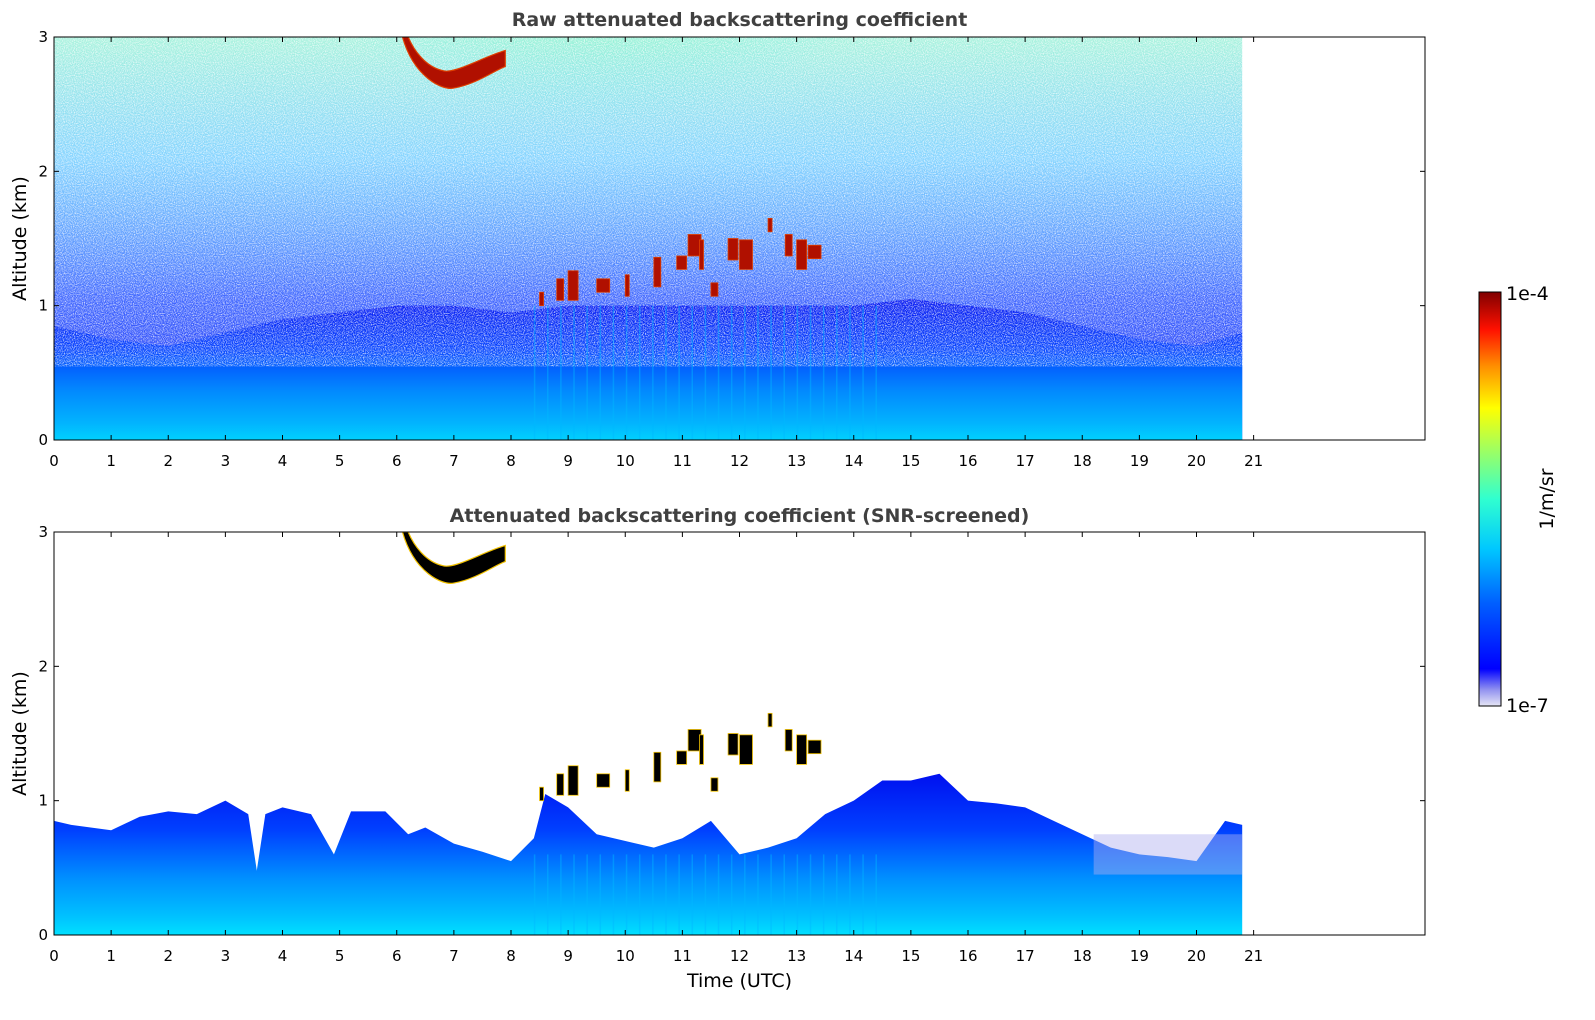  Describe the element at coordinates (226, 956) in the screenshot. I see `x-tick-label: 3` at that location.